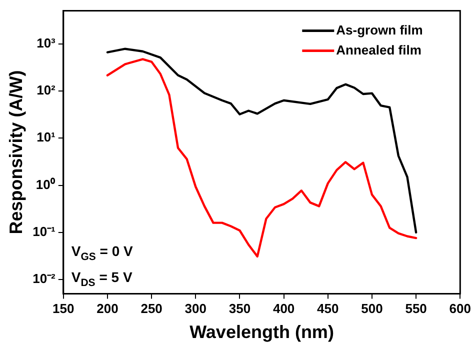 This screenshot has height=348, width=474. Describe the element at coordinates (46, 184) in the screenshot. I see `y-tick-label: 10⁰` at that location.